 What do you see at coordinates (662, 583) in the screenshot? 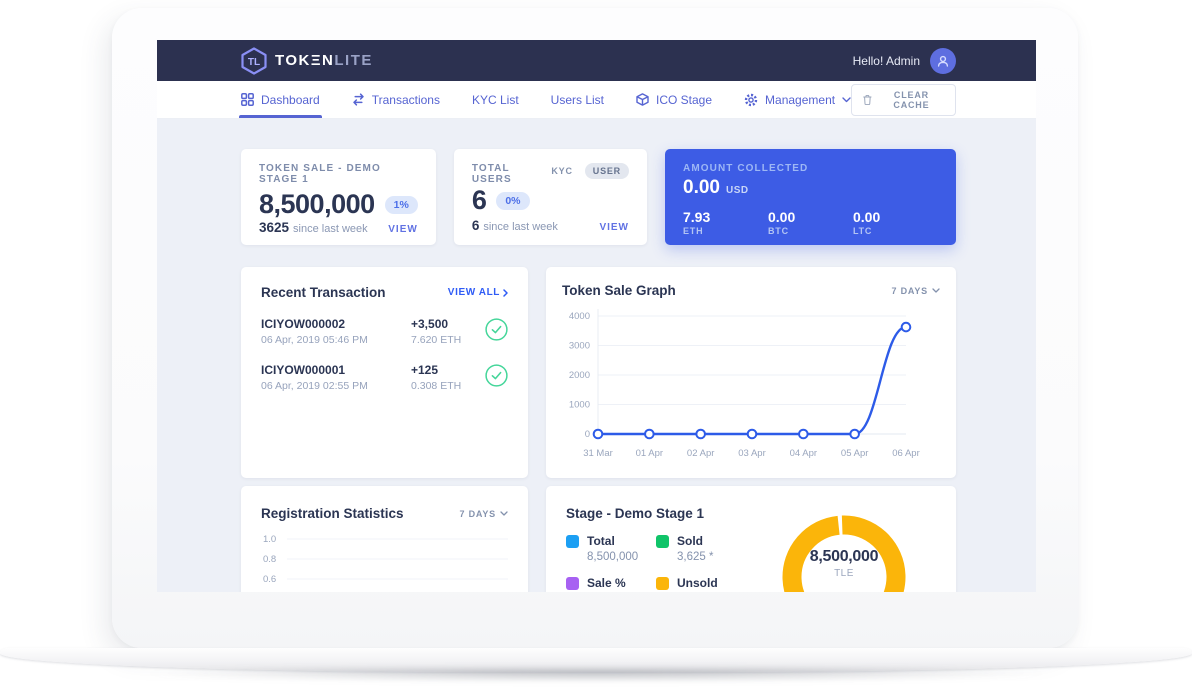
I see `legend-swatch-unsold` at bounding box center [662, 583].